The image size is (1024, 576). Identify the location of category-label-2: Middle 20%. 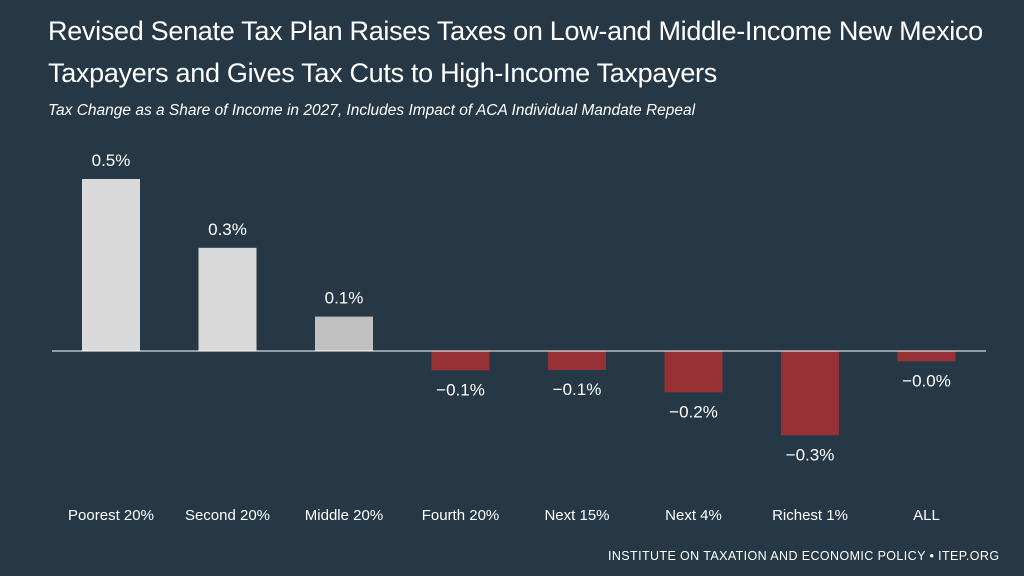
(344, 515).